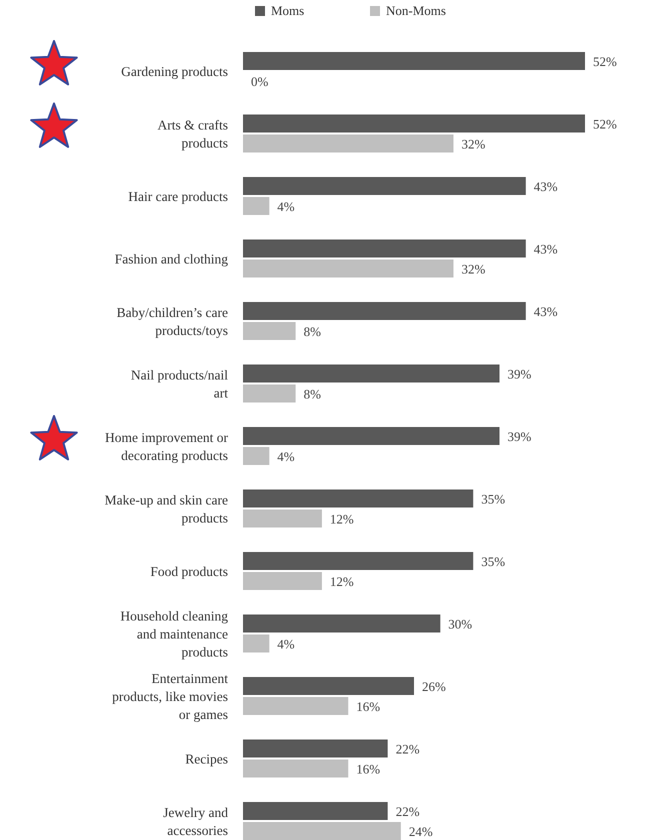 The image size is (646, 840). What do you see at coordinates (171, 259) in the screenshot?
I see `y-tick-label: Fashion and clothing` at bounding box center [171, 259].